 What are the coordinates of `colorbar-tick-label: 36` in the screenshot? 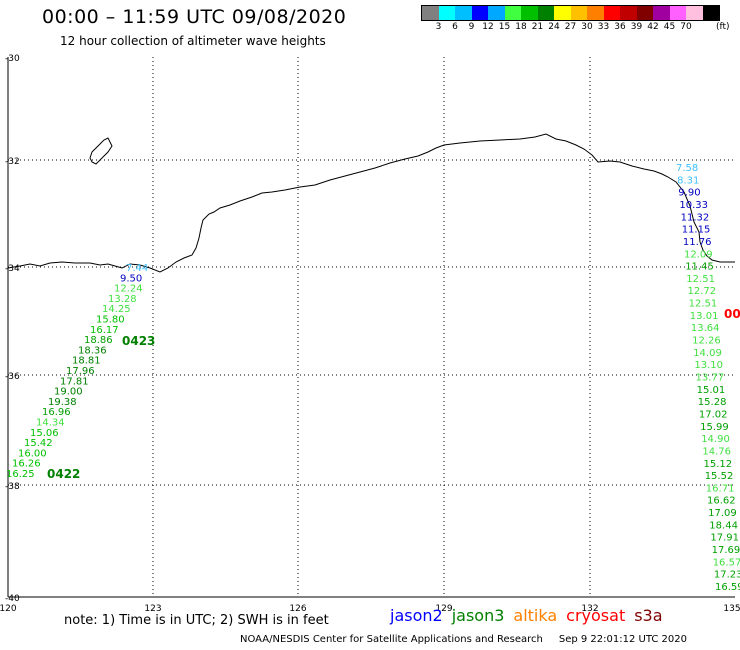 It's located at (620, 27).